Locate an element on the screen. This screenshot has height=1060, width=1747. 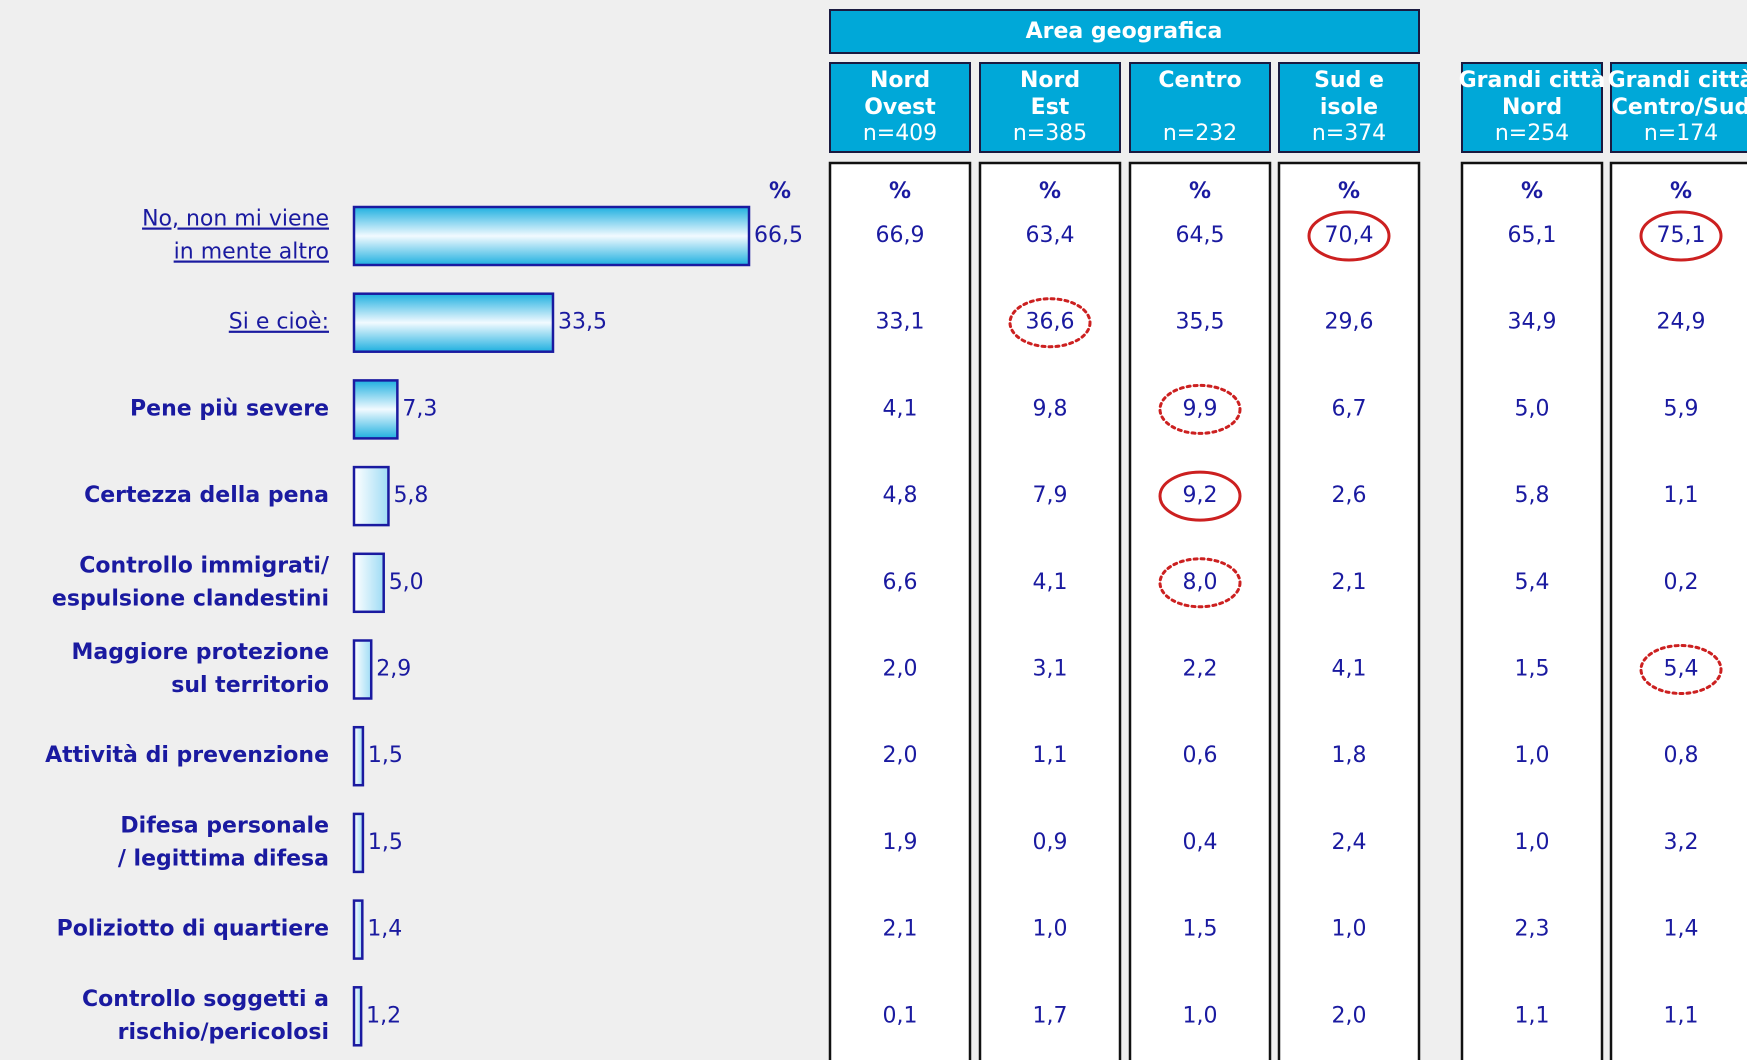
table-cell: 8,0 is located at coordinates (1200, 582).